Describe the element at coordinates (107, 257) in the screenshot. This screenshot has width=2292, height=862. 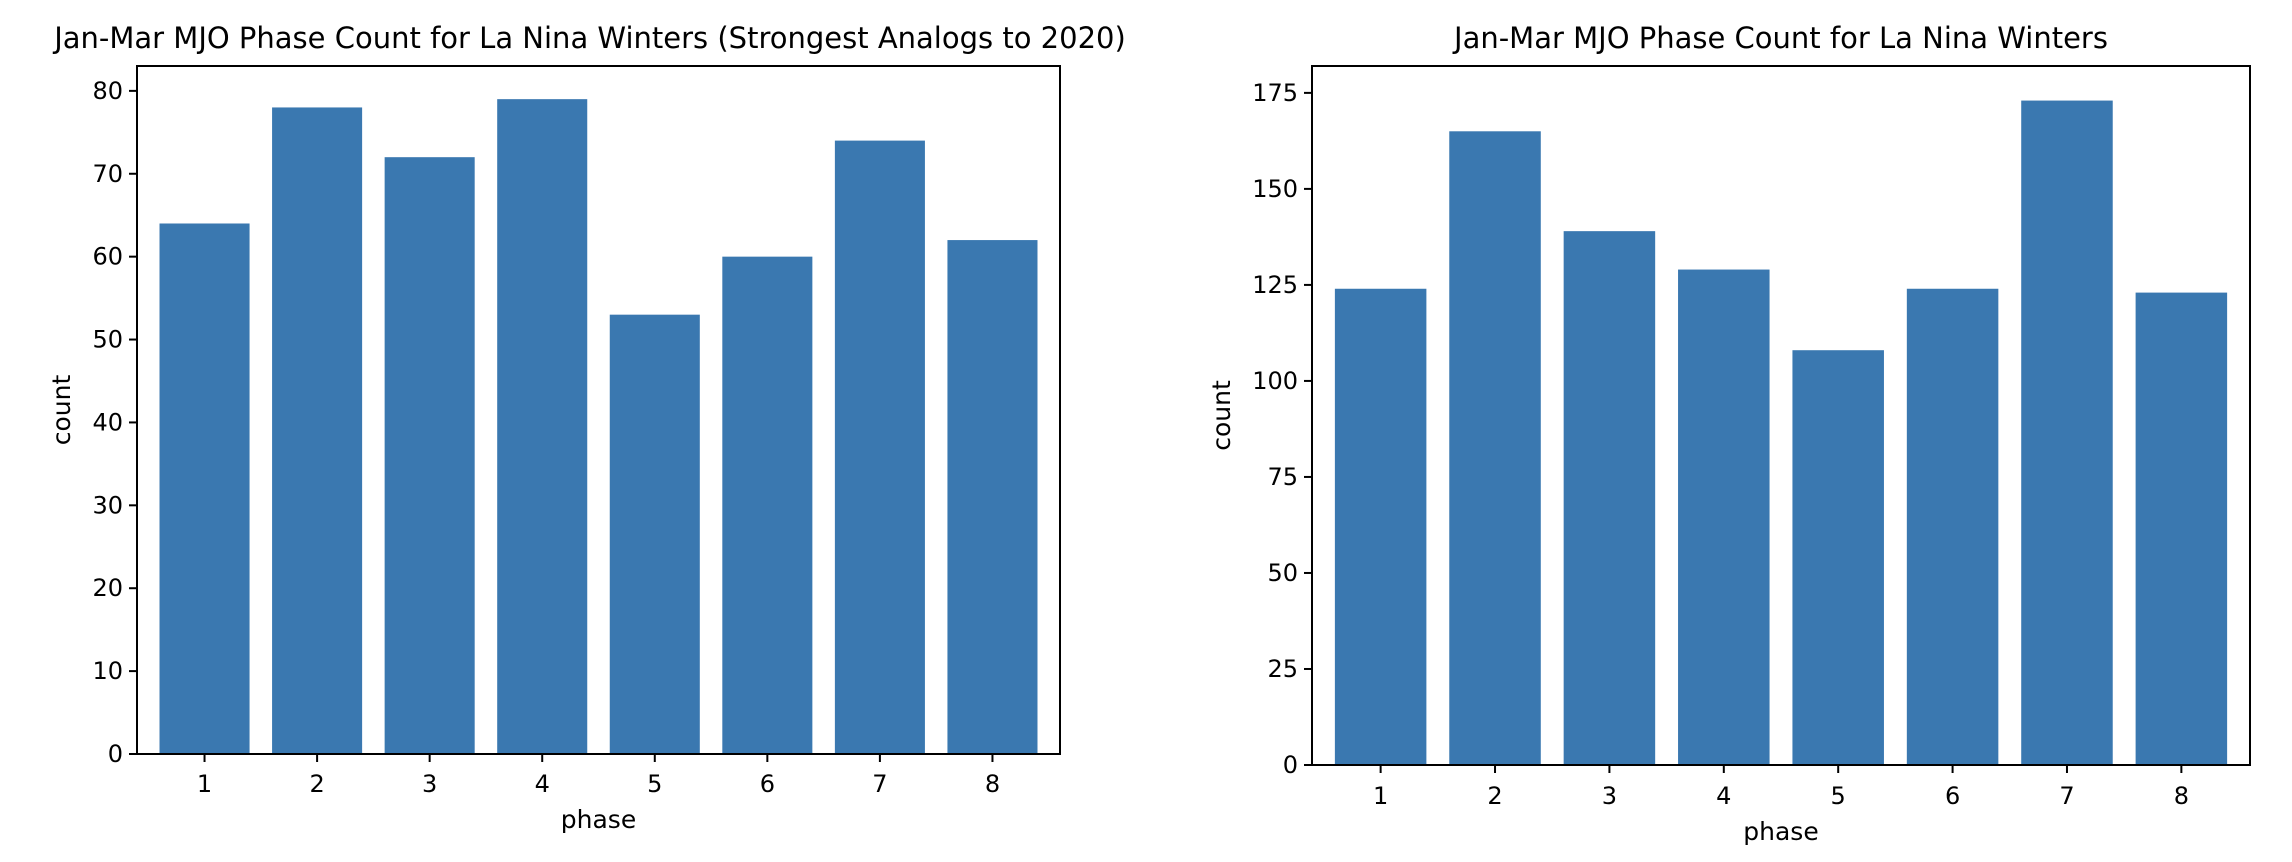
I see `y-tick-label: 60` at that location.